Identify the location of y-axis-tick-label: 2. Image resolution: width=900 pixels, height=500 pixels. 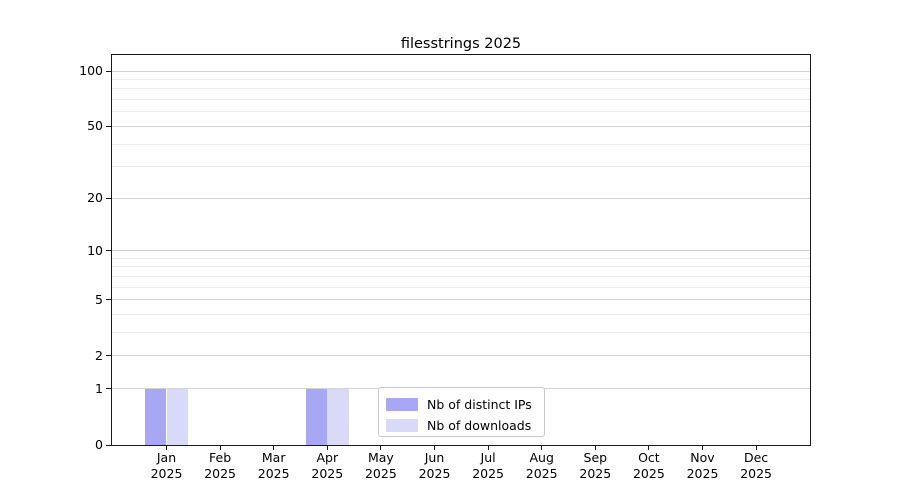
(99, 355).